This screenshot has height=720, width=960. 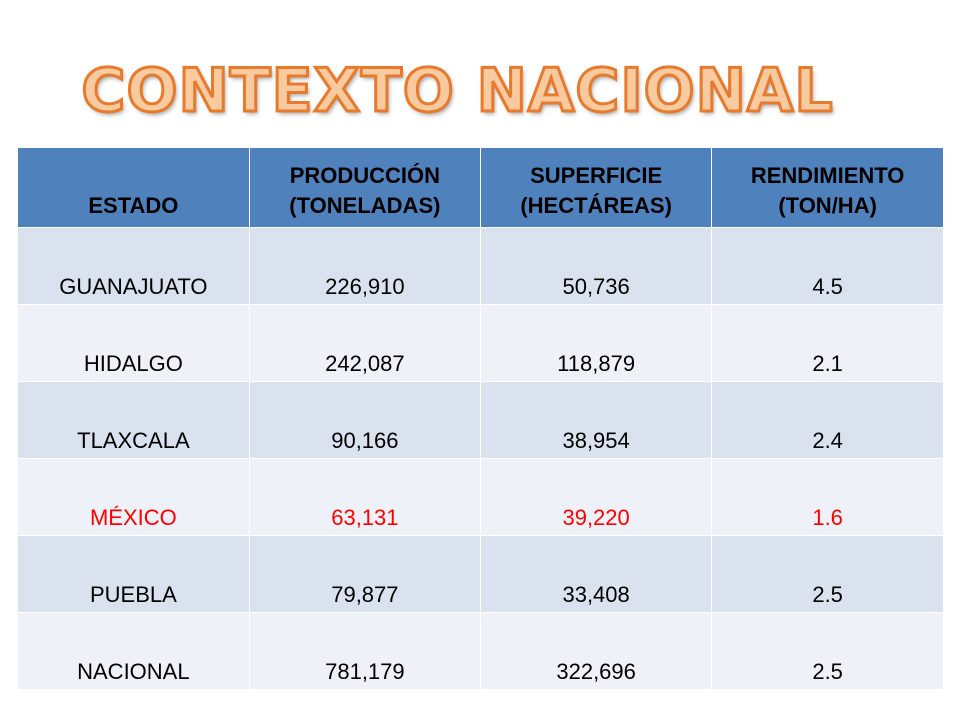 What do you see at coordinates (134, 188) in the screenshot?
I see `header-estado: ESTADO` at bounding box center [134, 188].